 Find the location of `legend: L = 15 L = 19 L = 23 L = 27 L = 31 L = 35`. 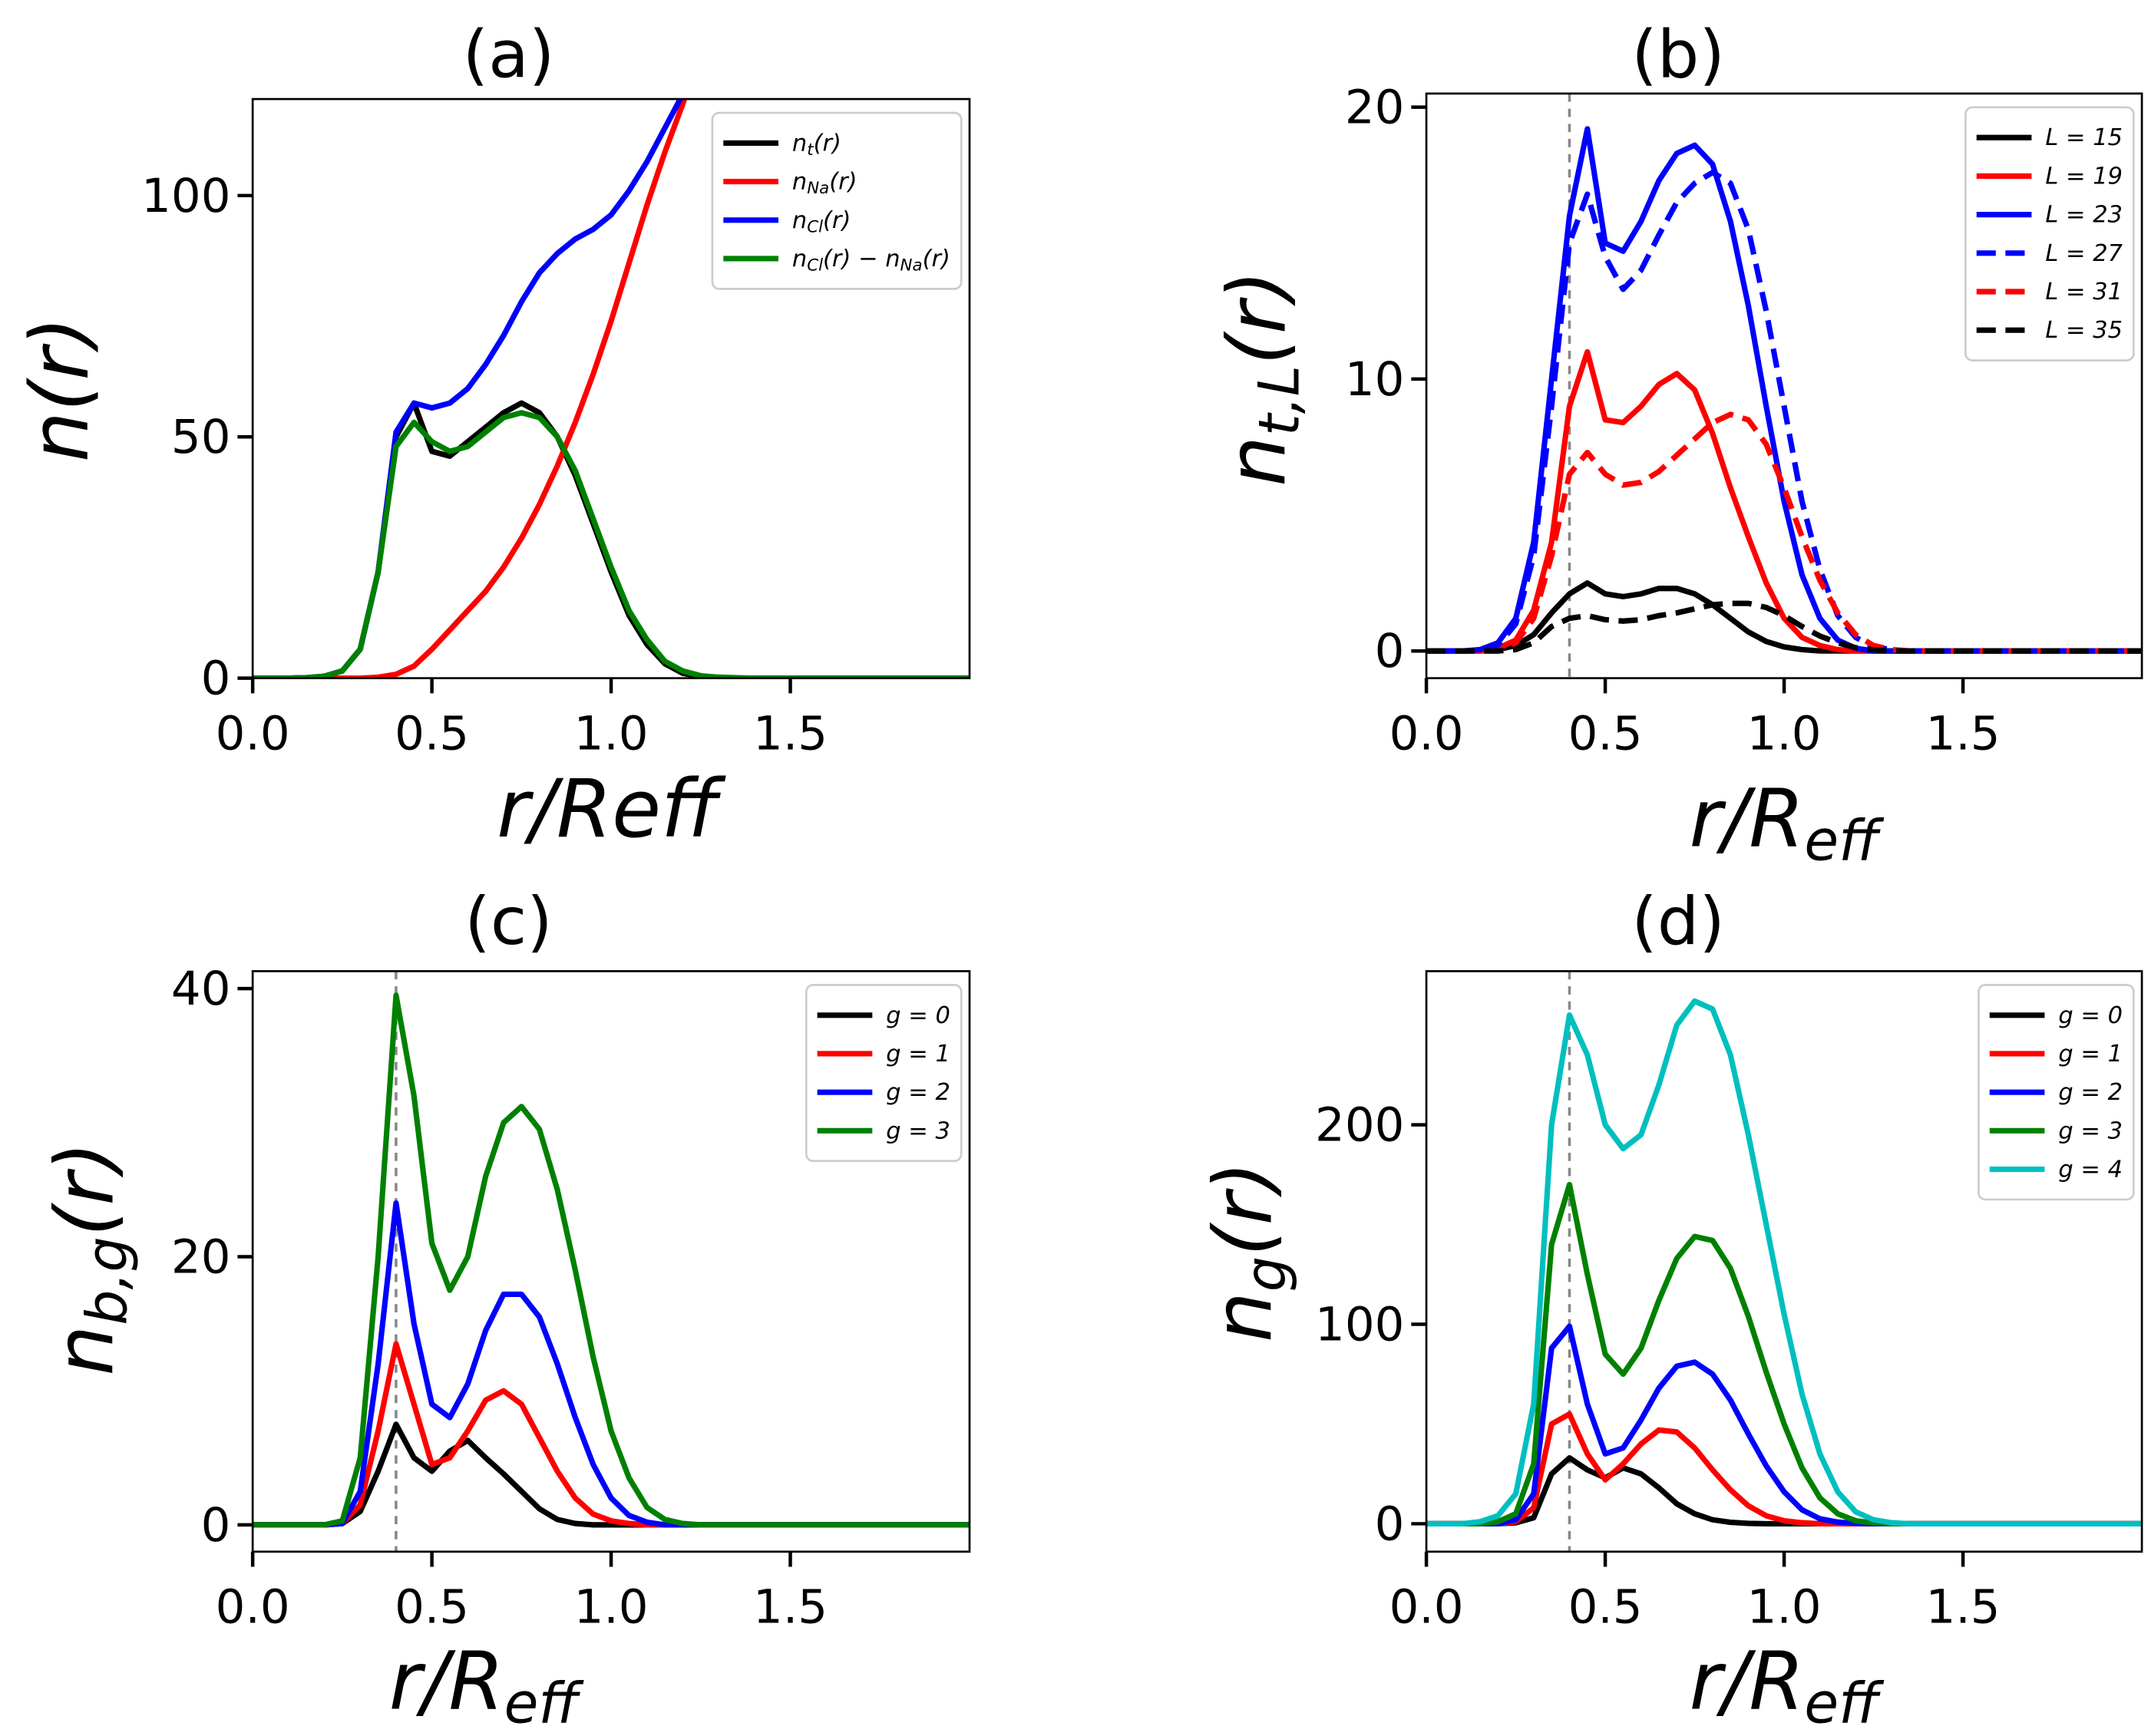

legend: L = 15 L = 19 L = 23 L = 27 L = 31 L = 35 is located at coordinates (2049, 234).